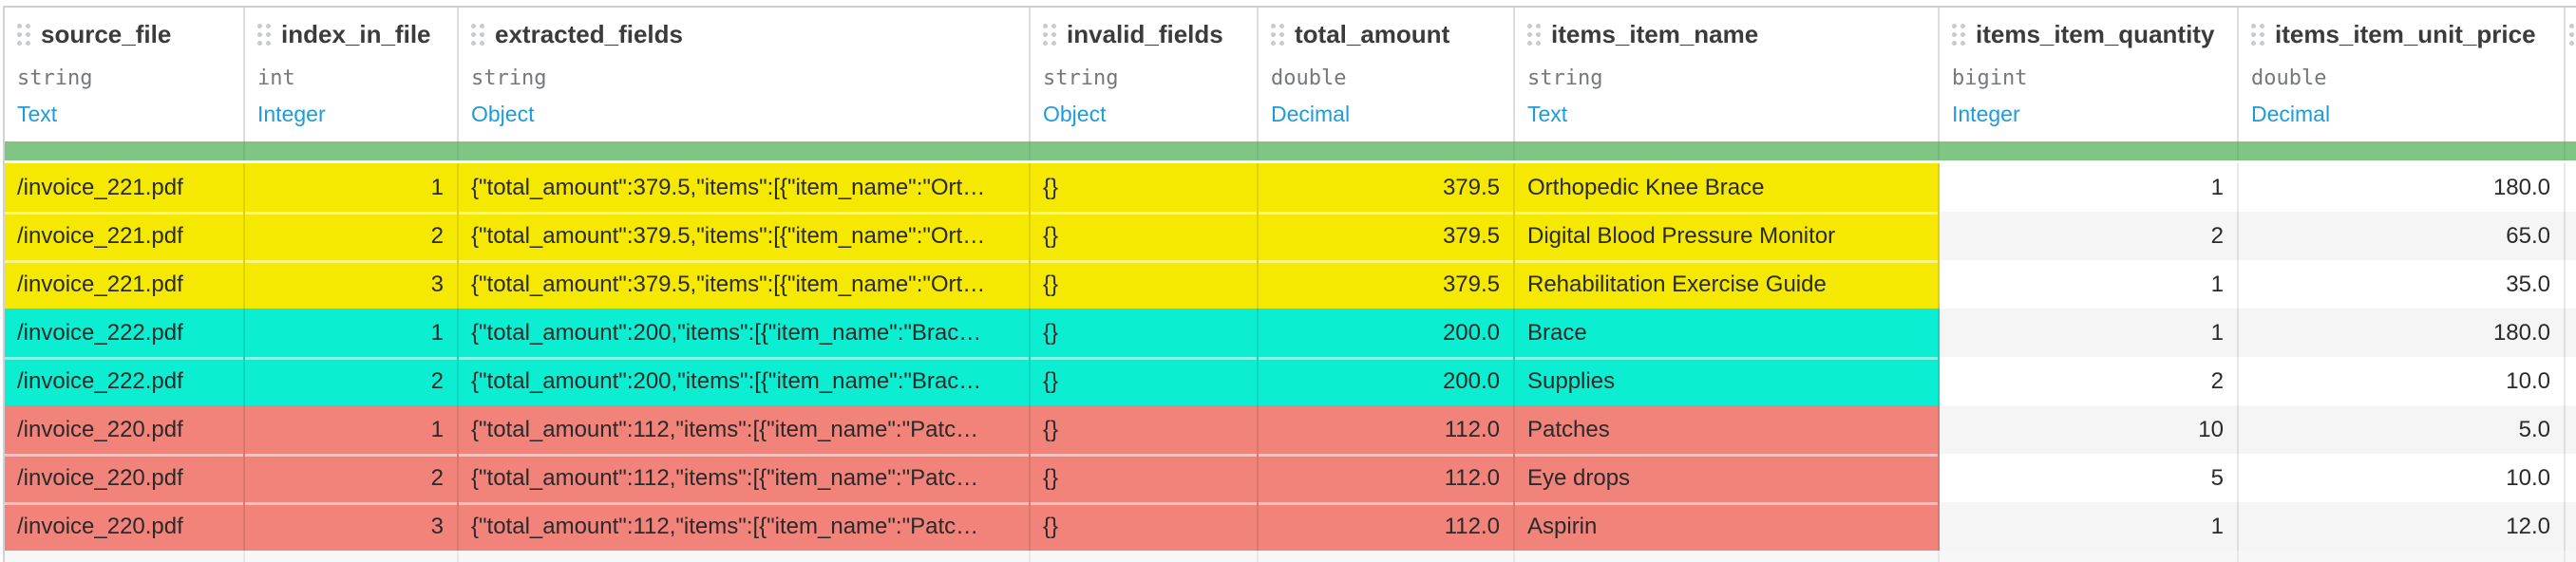 The width and height of the screenshot is (2576, 562). I want to click on column-title: source_file, so click(106, 33).